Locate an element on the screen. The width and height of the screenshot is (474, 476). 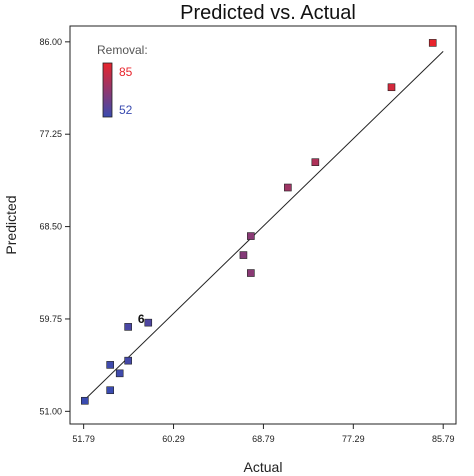
y-axis-label: Predicted is located at coordinates (11, 224).